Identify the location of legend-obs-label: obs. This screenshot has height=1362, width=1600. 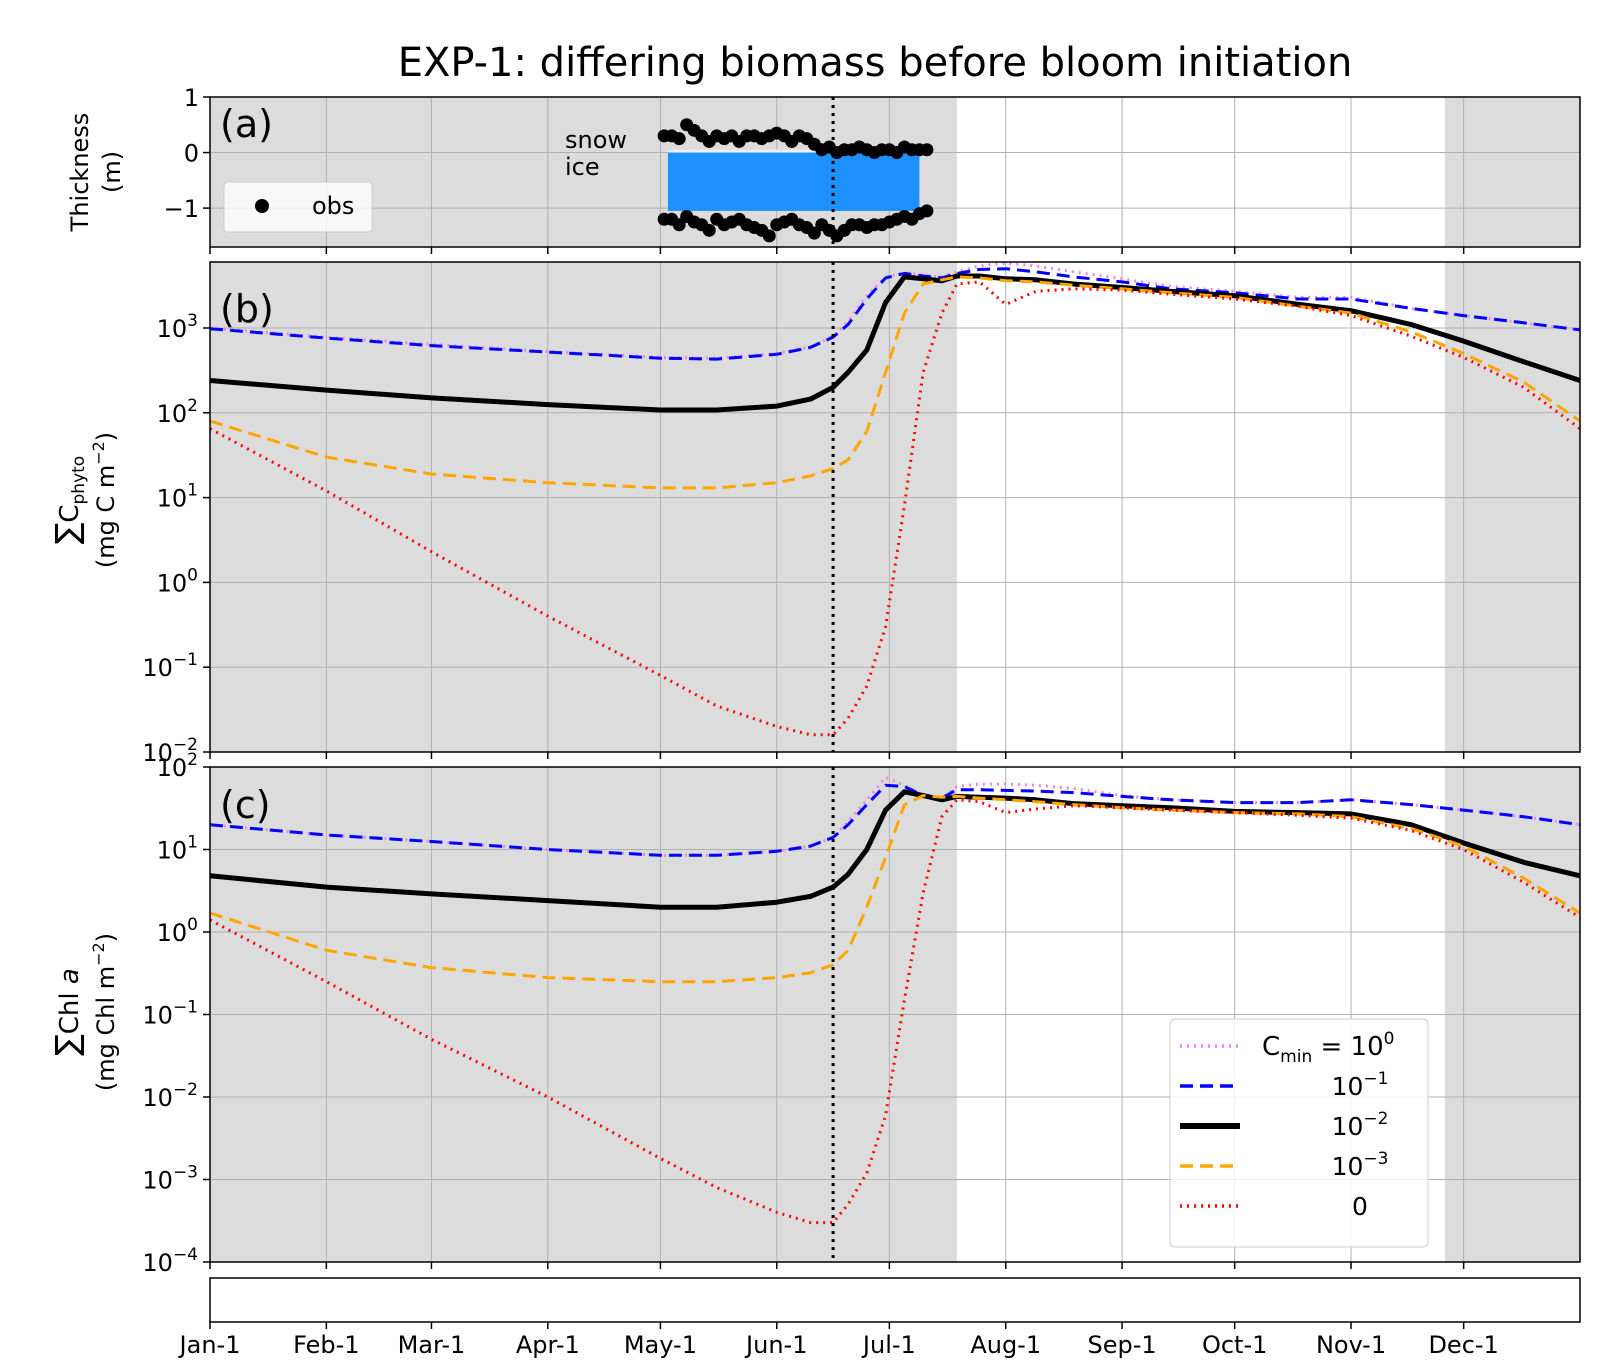
(333, 206).